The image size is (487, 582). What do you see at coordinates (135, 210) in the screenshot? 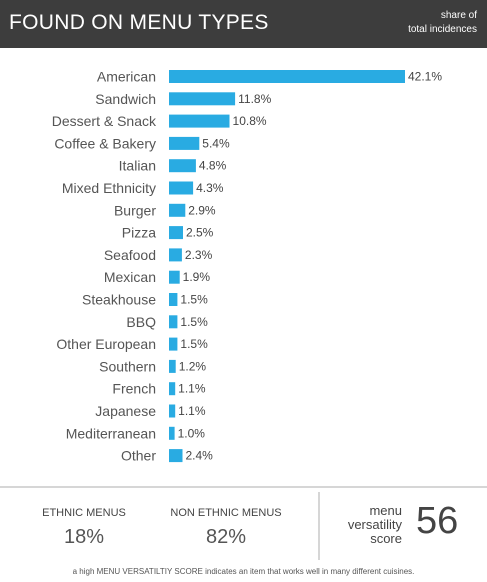
I see `category-label-burger: Burger` at bounding box center [135, 210].